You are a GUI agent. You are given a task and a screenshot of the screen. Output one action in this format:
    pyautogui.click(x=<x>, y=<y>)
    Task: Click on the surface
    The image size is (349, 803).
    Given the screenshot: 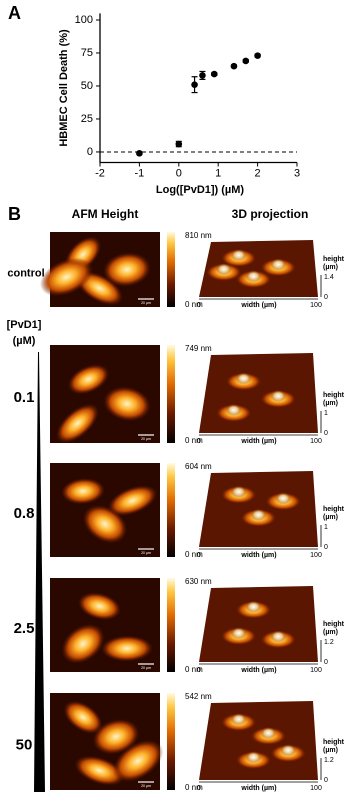 What is the action you would take?
    pyautogui.click(x=258, y=624)
    